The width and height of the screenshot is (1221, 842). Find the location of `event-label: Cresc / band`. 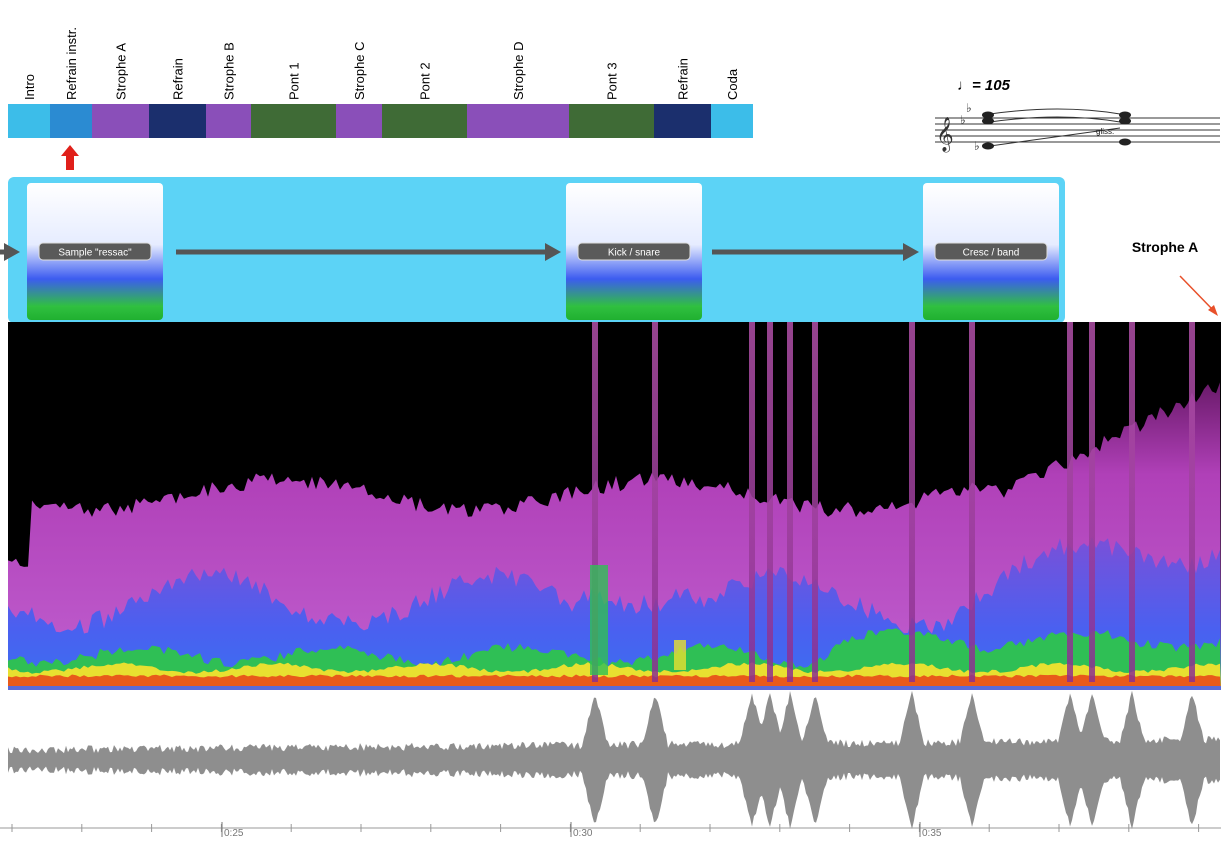

event-label: Cresc / band is located at coordinates (991, 253).